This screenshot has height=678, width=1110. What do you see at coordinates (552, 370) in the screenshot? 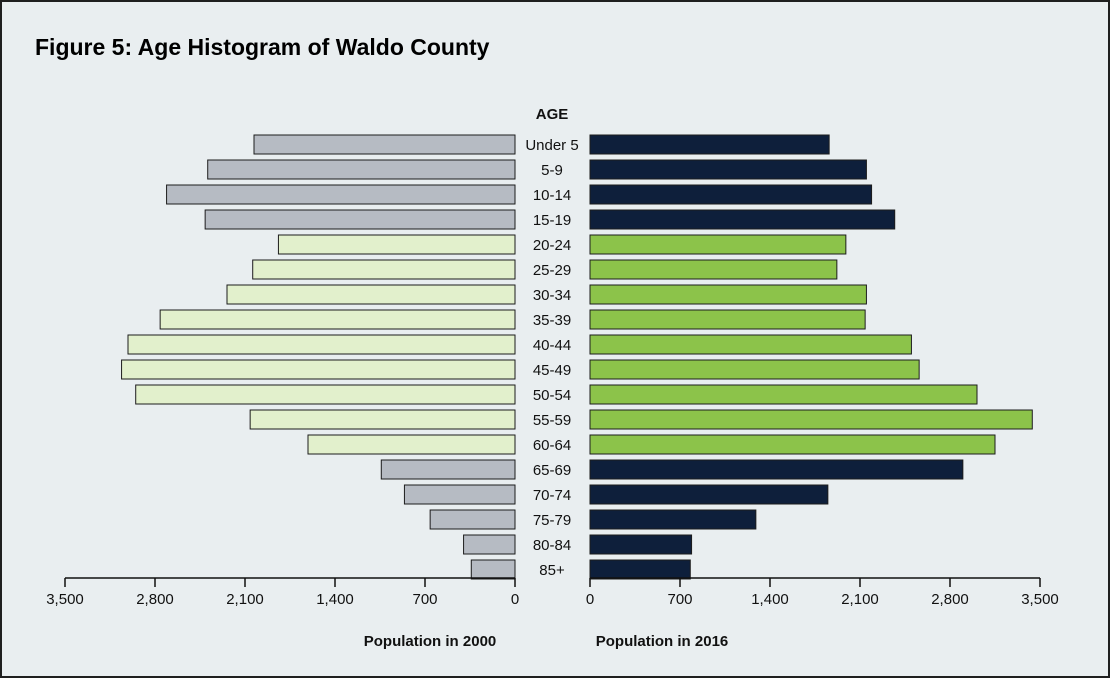
I see `age-label-45-49: 45-49` at bounding box center [552, 370].